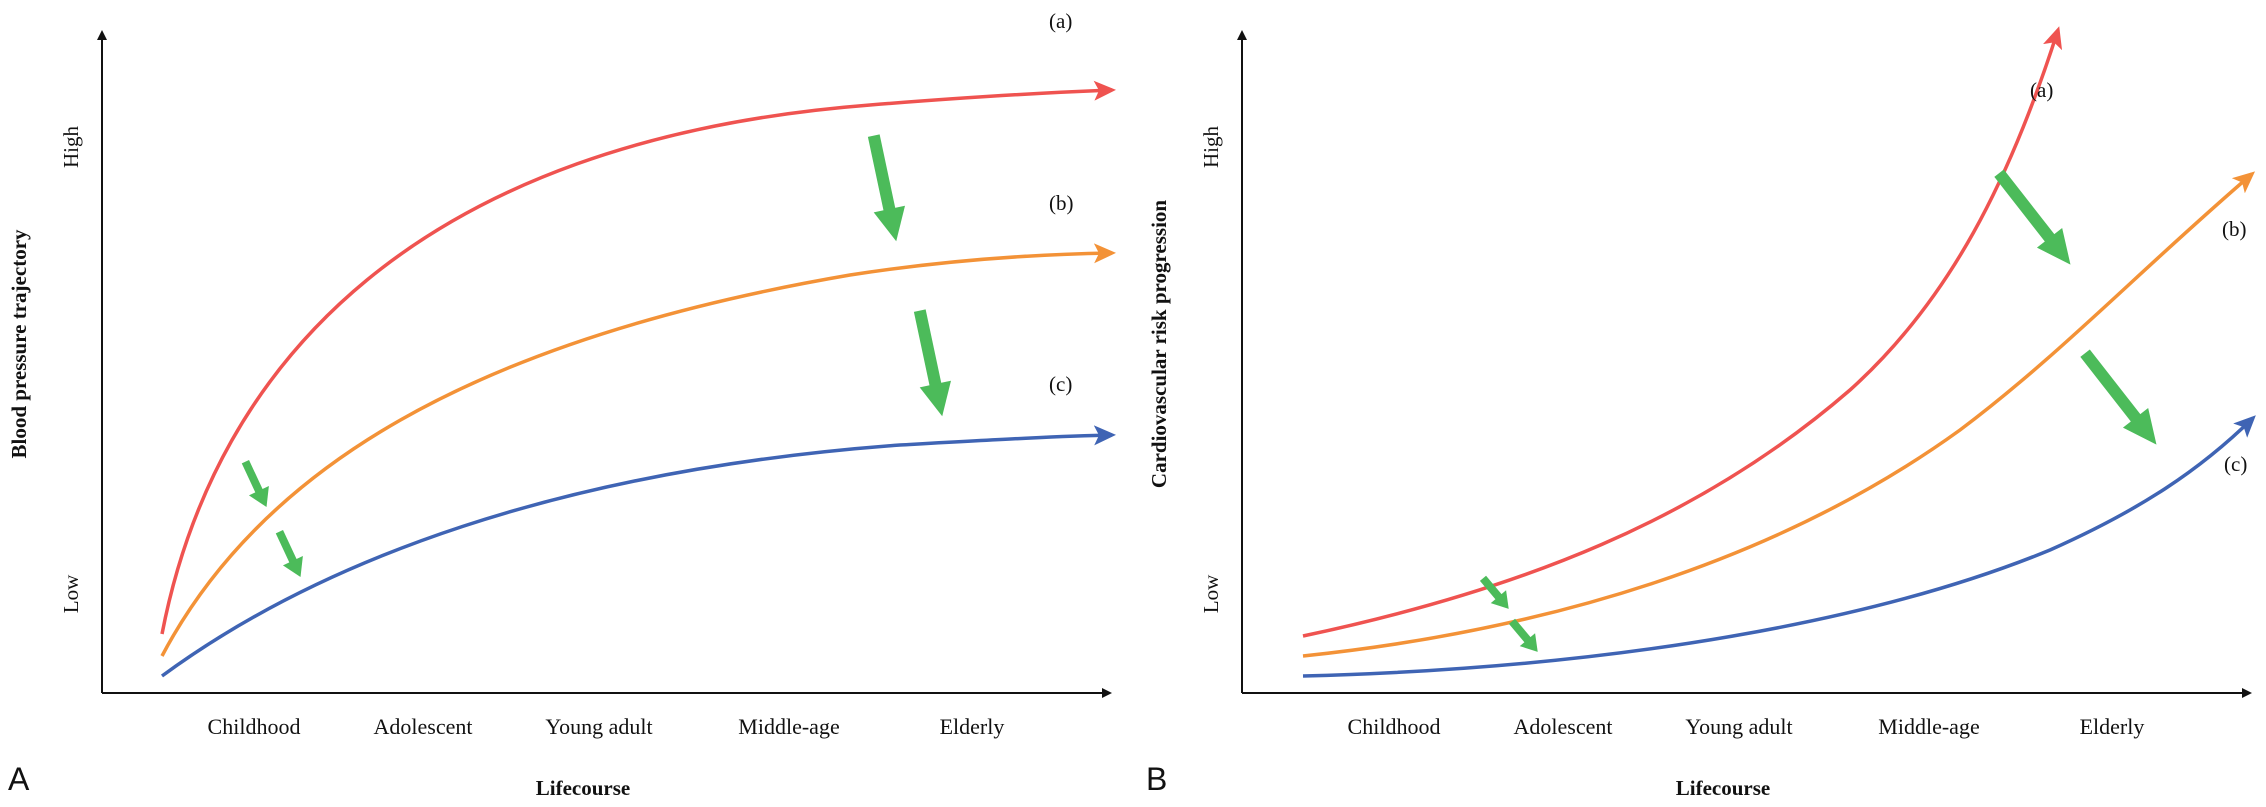 The image size is (2266, 807). Describe the element at coordinates (788, 726) in the screenshot. I see `panel-a-stage-label: Middle-age` at that location.